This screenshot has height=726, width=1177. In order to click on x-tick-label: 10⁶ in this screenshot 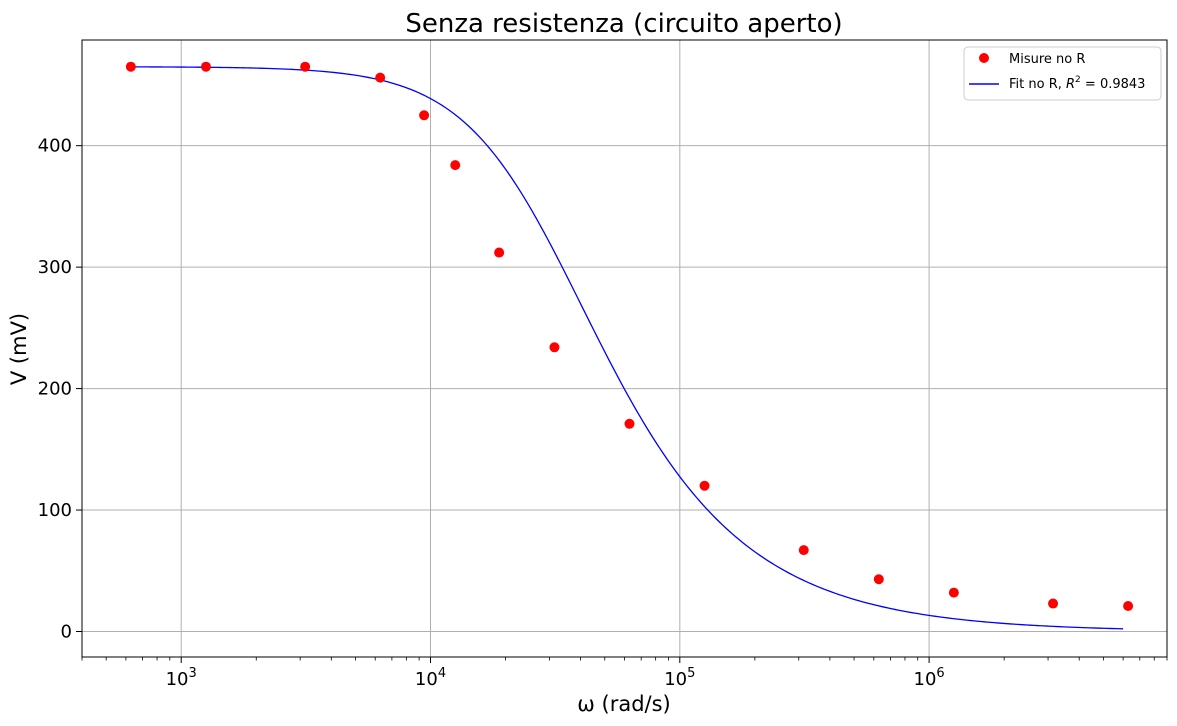, I will do `click(929, 678)`.